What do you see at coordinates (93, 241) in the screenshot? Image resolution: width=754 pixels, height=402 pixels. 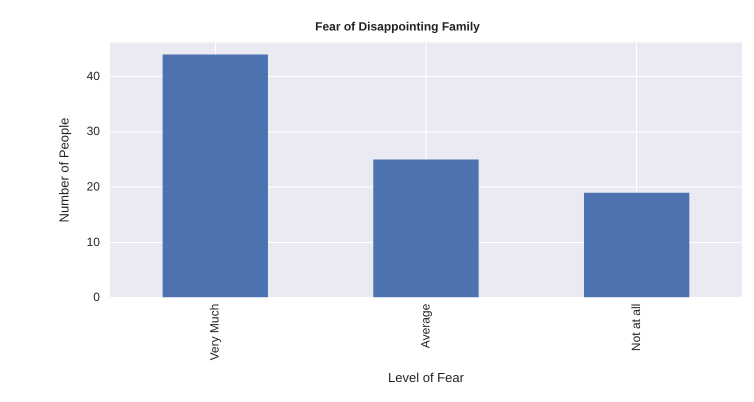 I see `y-tick-label: 10` at bounding box center [93, 241].